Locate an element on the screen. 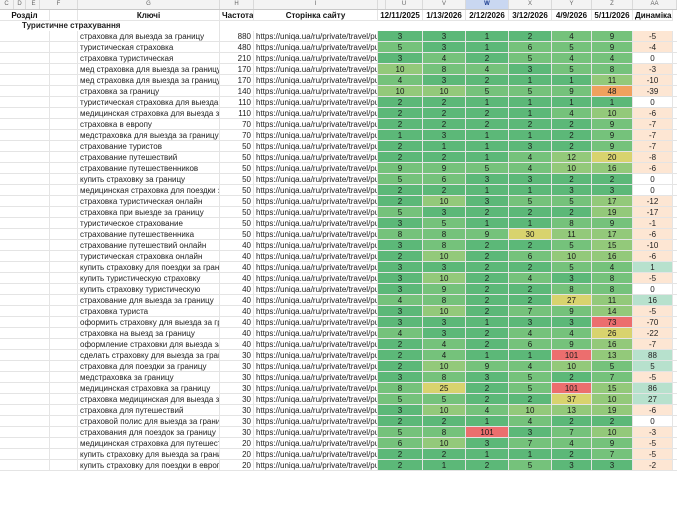  cell-rank-2: 1 is located at coordinates (444, 146).